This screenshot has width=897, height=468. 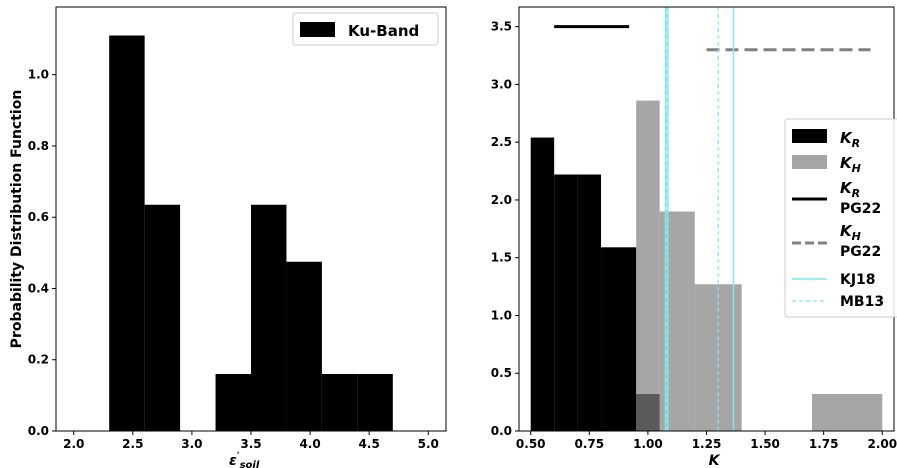 What do you see at coordinates (501, 258) in the screenshot?
I see `ytick-label-1-3: 1.5` at bounding box center [501, 258].